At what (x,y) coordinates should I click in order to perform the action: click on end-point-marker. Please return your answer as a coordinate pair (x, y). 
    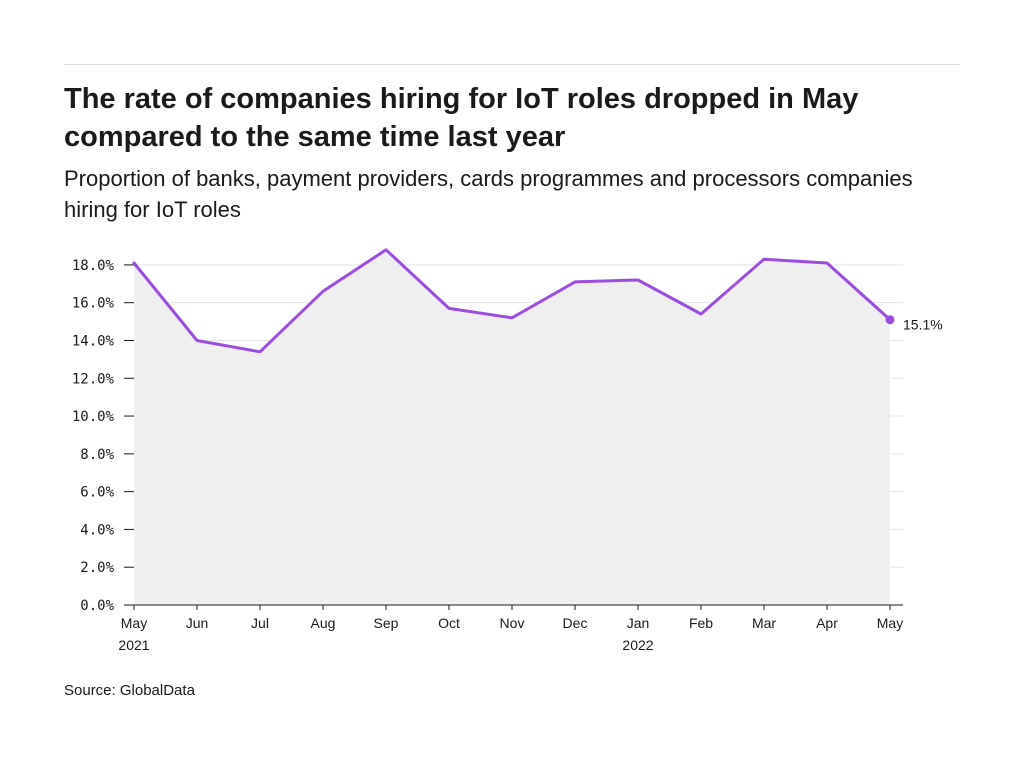
    Looking at the image, I should click on (890, 320).